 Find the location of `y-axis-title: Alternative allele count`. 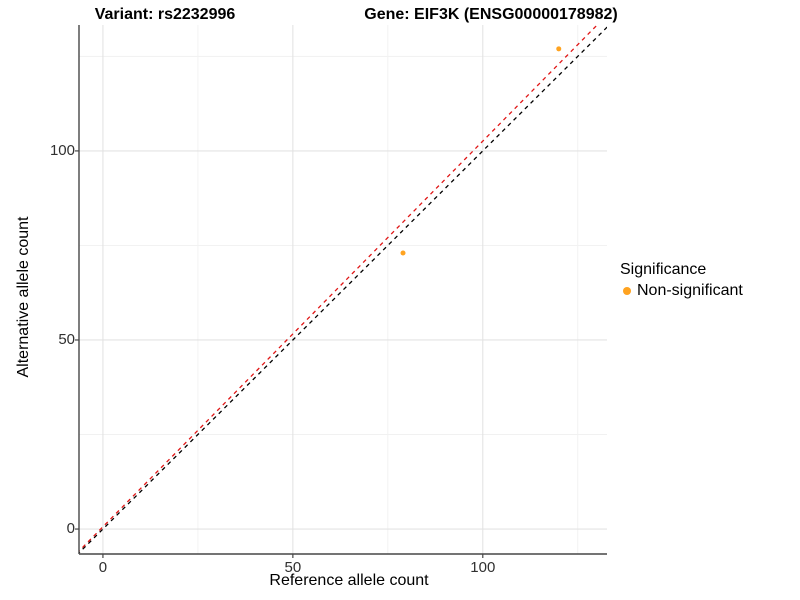

y-axis-title: Alternative allele count is located at coordinates (23, 297).